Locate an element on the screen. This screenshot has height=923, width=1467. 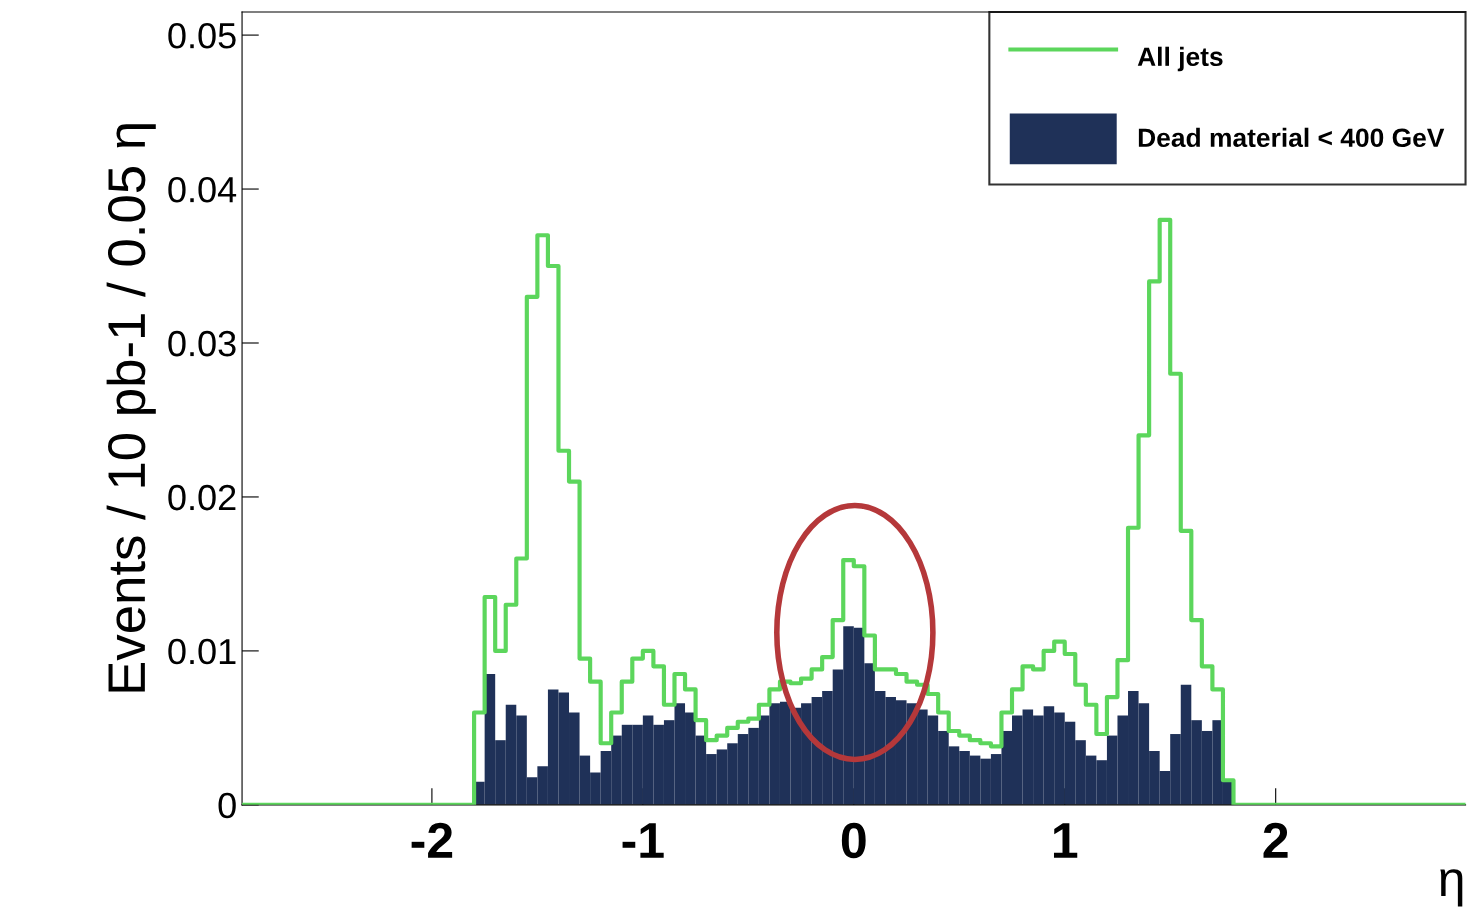
y-tick-label: 0.01 is located at coordinates (202, 651).